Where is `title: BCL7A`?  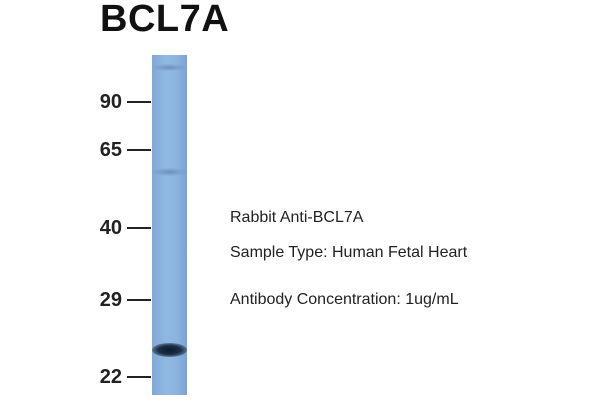
title: BCL7A is located at coordinates (165, 20).